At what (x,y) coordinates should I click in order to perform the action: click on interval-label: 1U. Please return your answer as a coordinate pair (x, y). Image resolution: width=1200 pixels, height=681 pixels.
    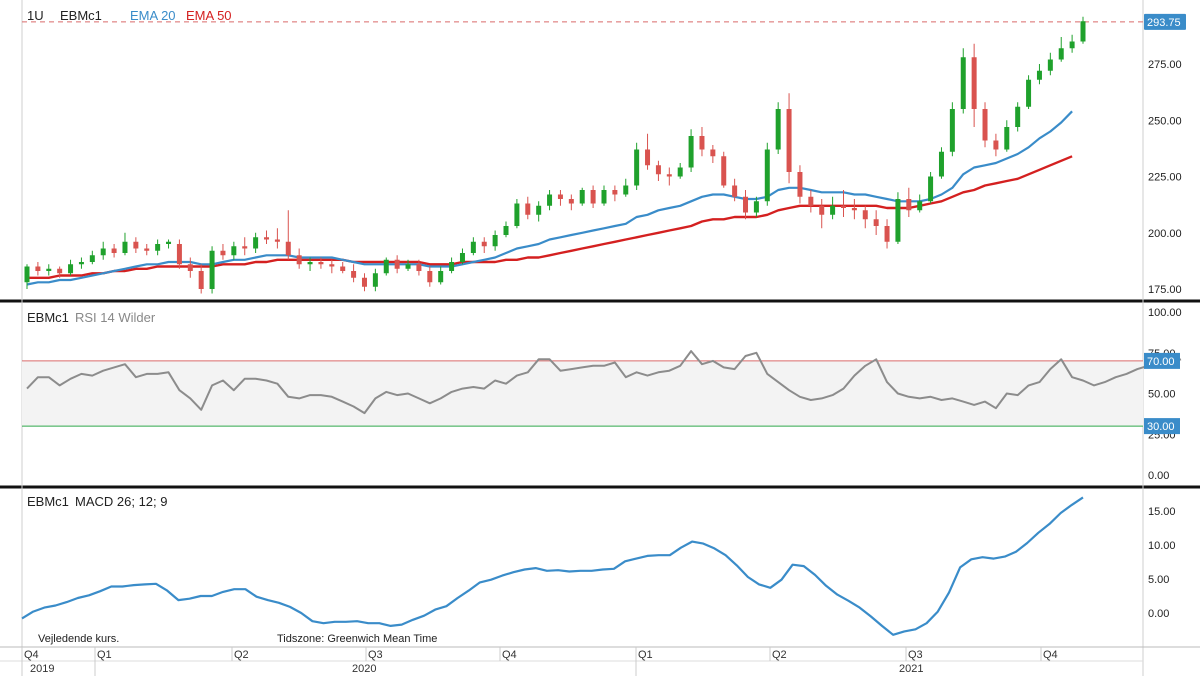
    Looking at the image, I should click on (35, 15).